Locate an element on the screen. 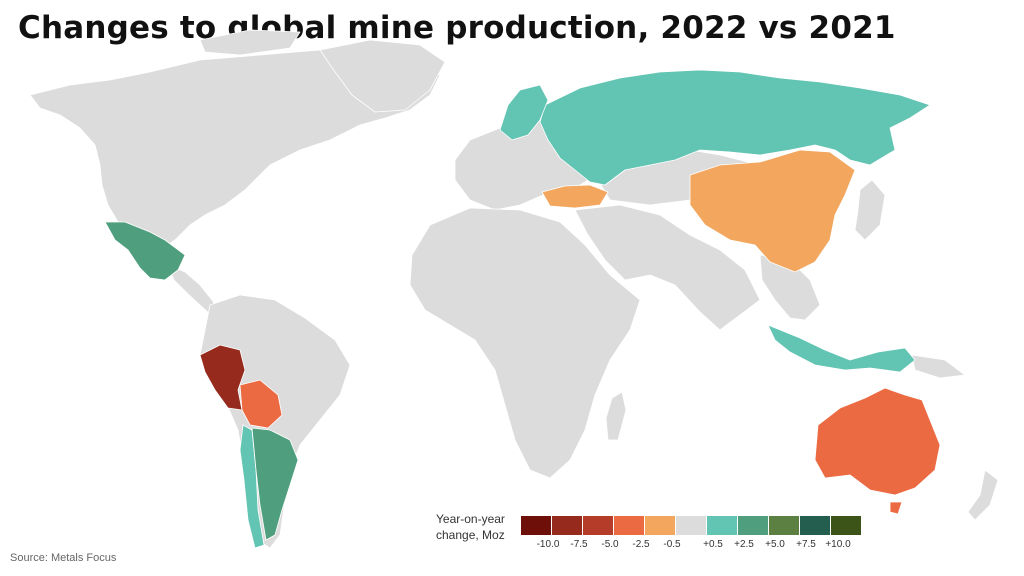 The height and width of the screenshot is (576, 1024). legend-tick: +2.5 is located at coordinates (744, 544).